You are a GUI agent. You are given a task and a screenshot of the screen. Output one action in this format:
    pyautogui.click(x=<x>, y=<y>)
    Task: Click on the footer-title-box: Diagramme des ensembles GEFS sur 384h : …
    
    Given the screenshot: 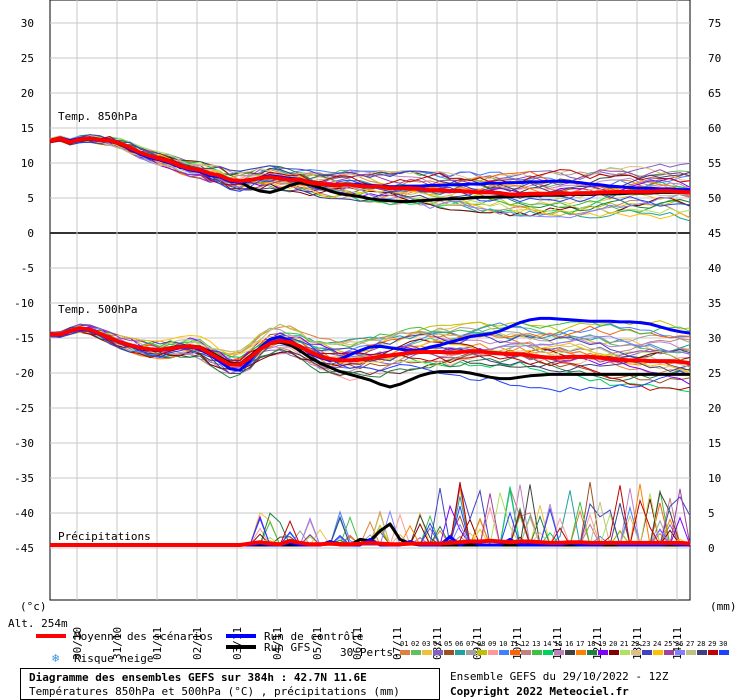 What is the action you would take?
    pyautogui.click(x=230, y=684)
    